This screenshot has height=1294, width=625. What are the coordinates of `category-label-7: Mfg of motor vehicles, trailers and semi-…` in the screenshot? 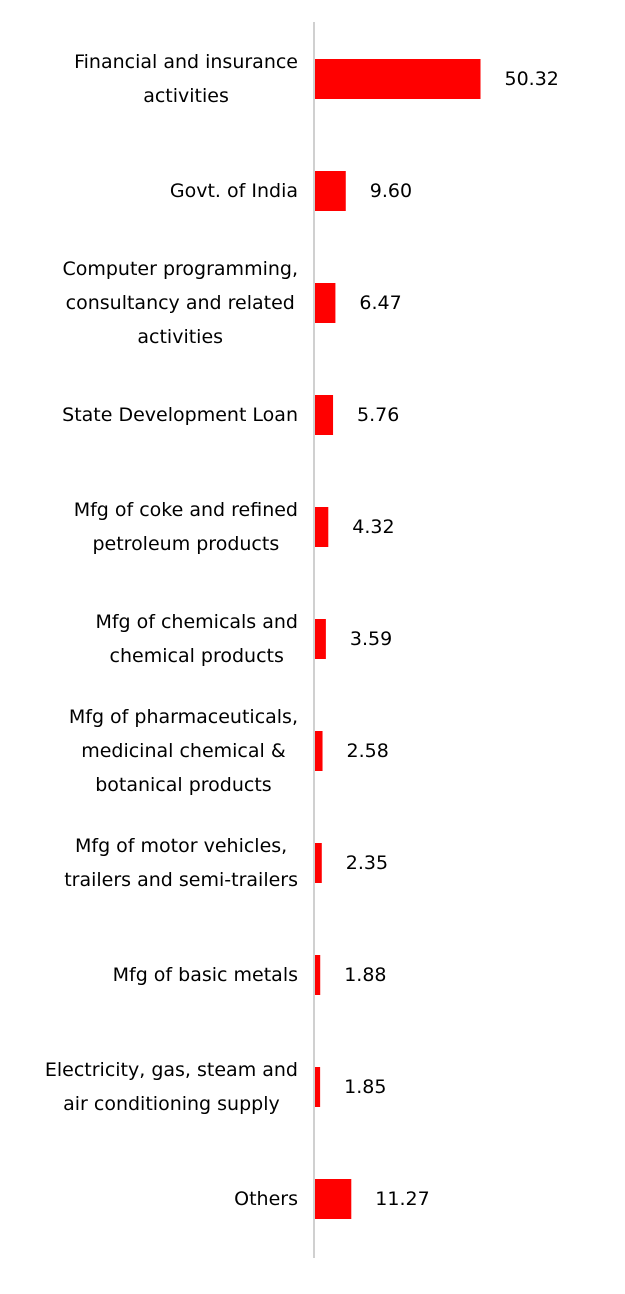 It's located at (181, 863).